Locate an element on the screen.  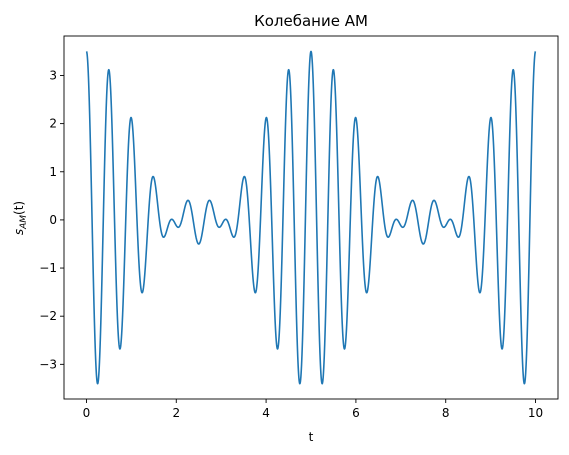
x-tick-label: 4 is located at coordinates (266, 413).